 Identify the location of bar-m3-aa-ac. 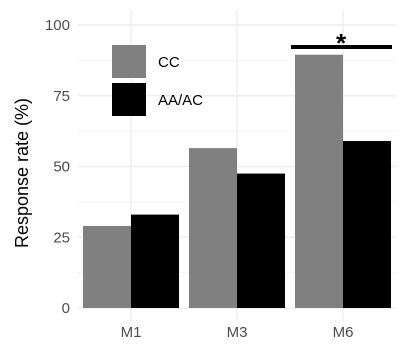
(261, 240).